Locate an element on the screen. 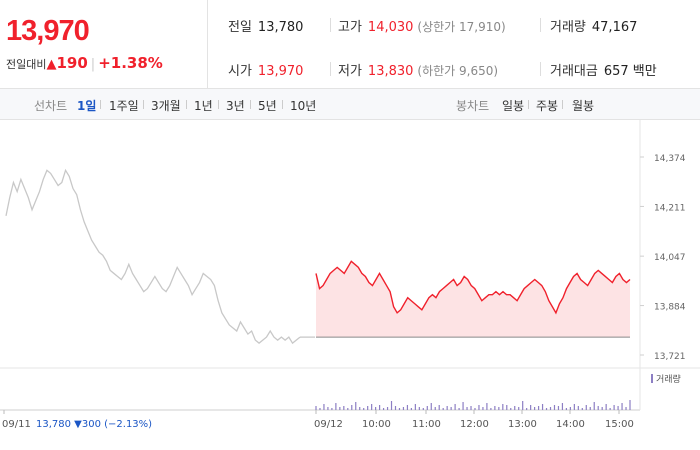 Image resolution: width=700 pixels, height=450 pixels. change-line: 전일대비▲190 | +1.38% is located at coordinates (84, 63).